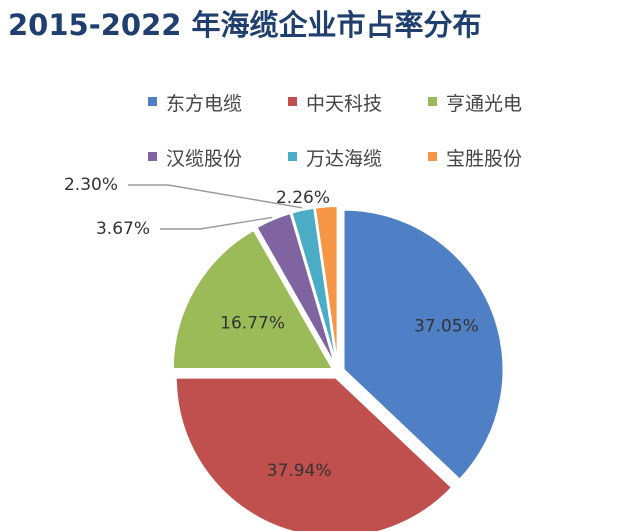 The height and width of the screenshot is (531, 630). Describe the element at coordinates (432, 156) in the screenshot. I see `slice-6-legend-swatch` at that location.